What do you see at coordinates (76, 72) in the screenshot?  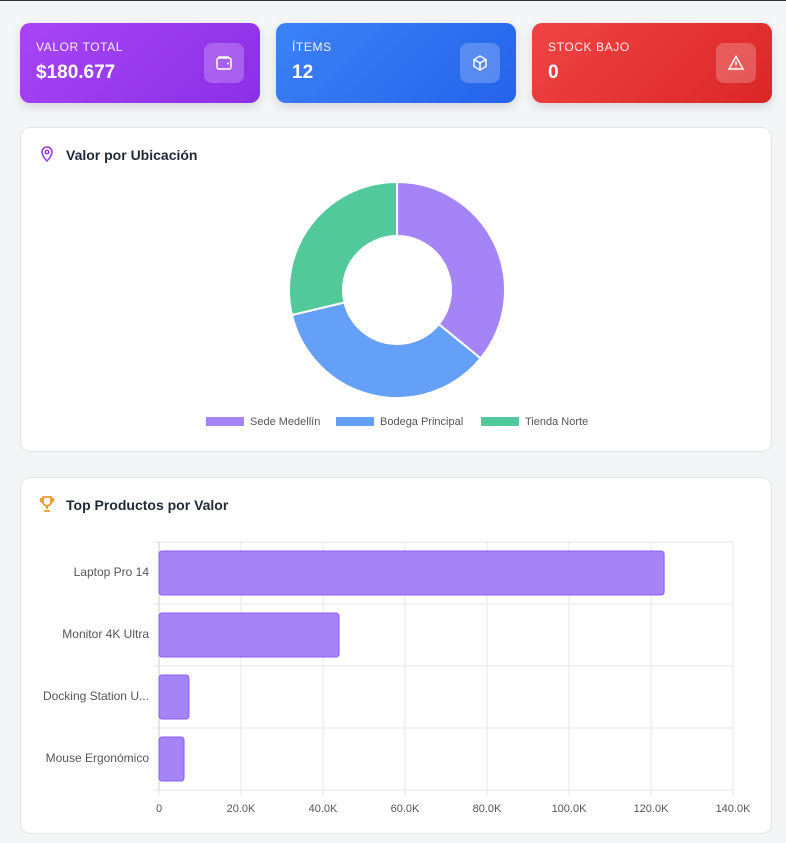 I see `card-value: $180.677` at bounding box center [76, 72].